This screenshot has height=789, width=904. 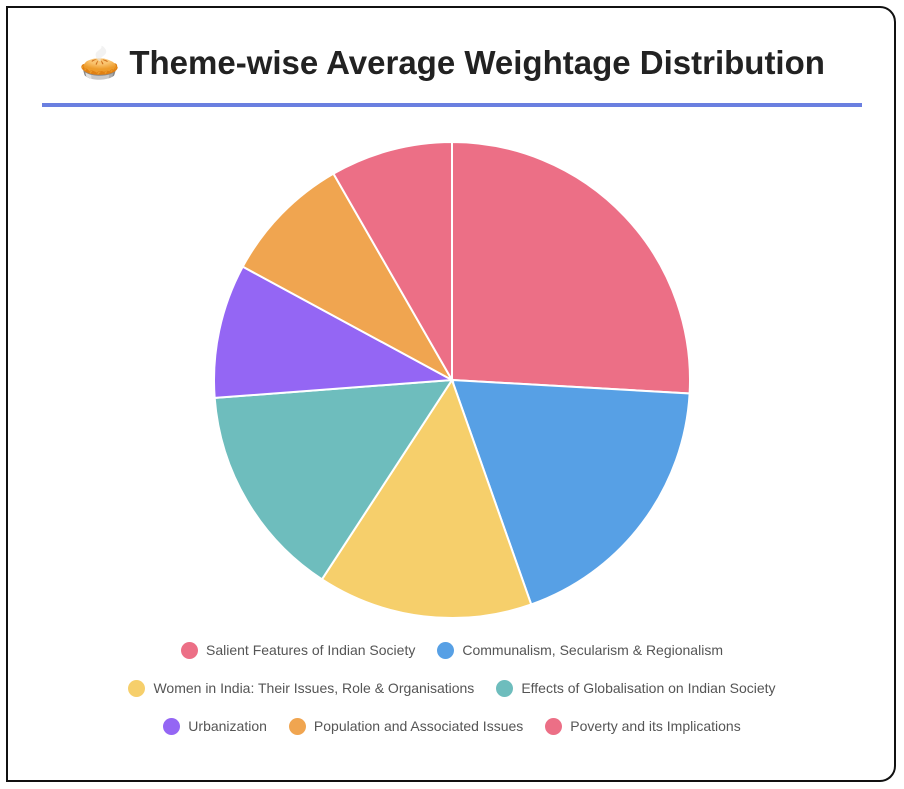 I want to click on legend-item: Communalism, Secularism & Regionalism, so click(x=580, y=650).